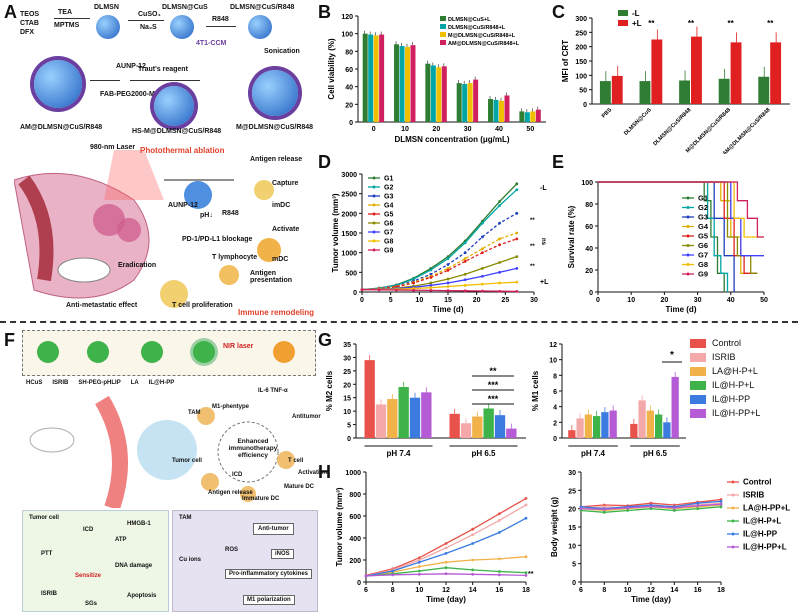  What do you see at coordinates (355, 539) in the screenshot?
I see `y-tick-label: 400` at bounding box center [355, 539].